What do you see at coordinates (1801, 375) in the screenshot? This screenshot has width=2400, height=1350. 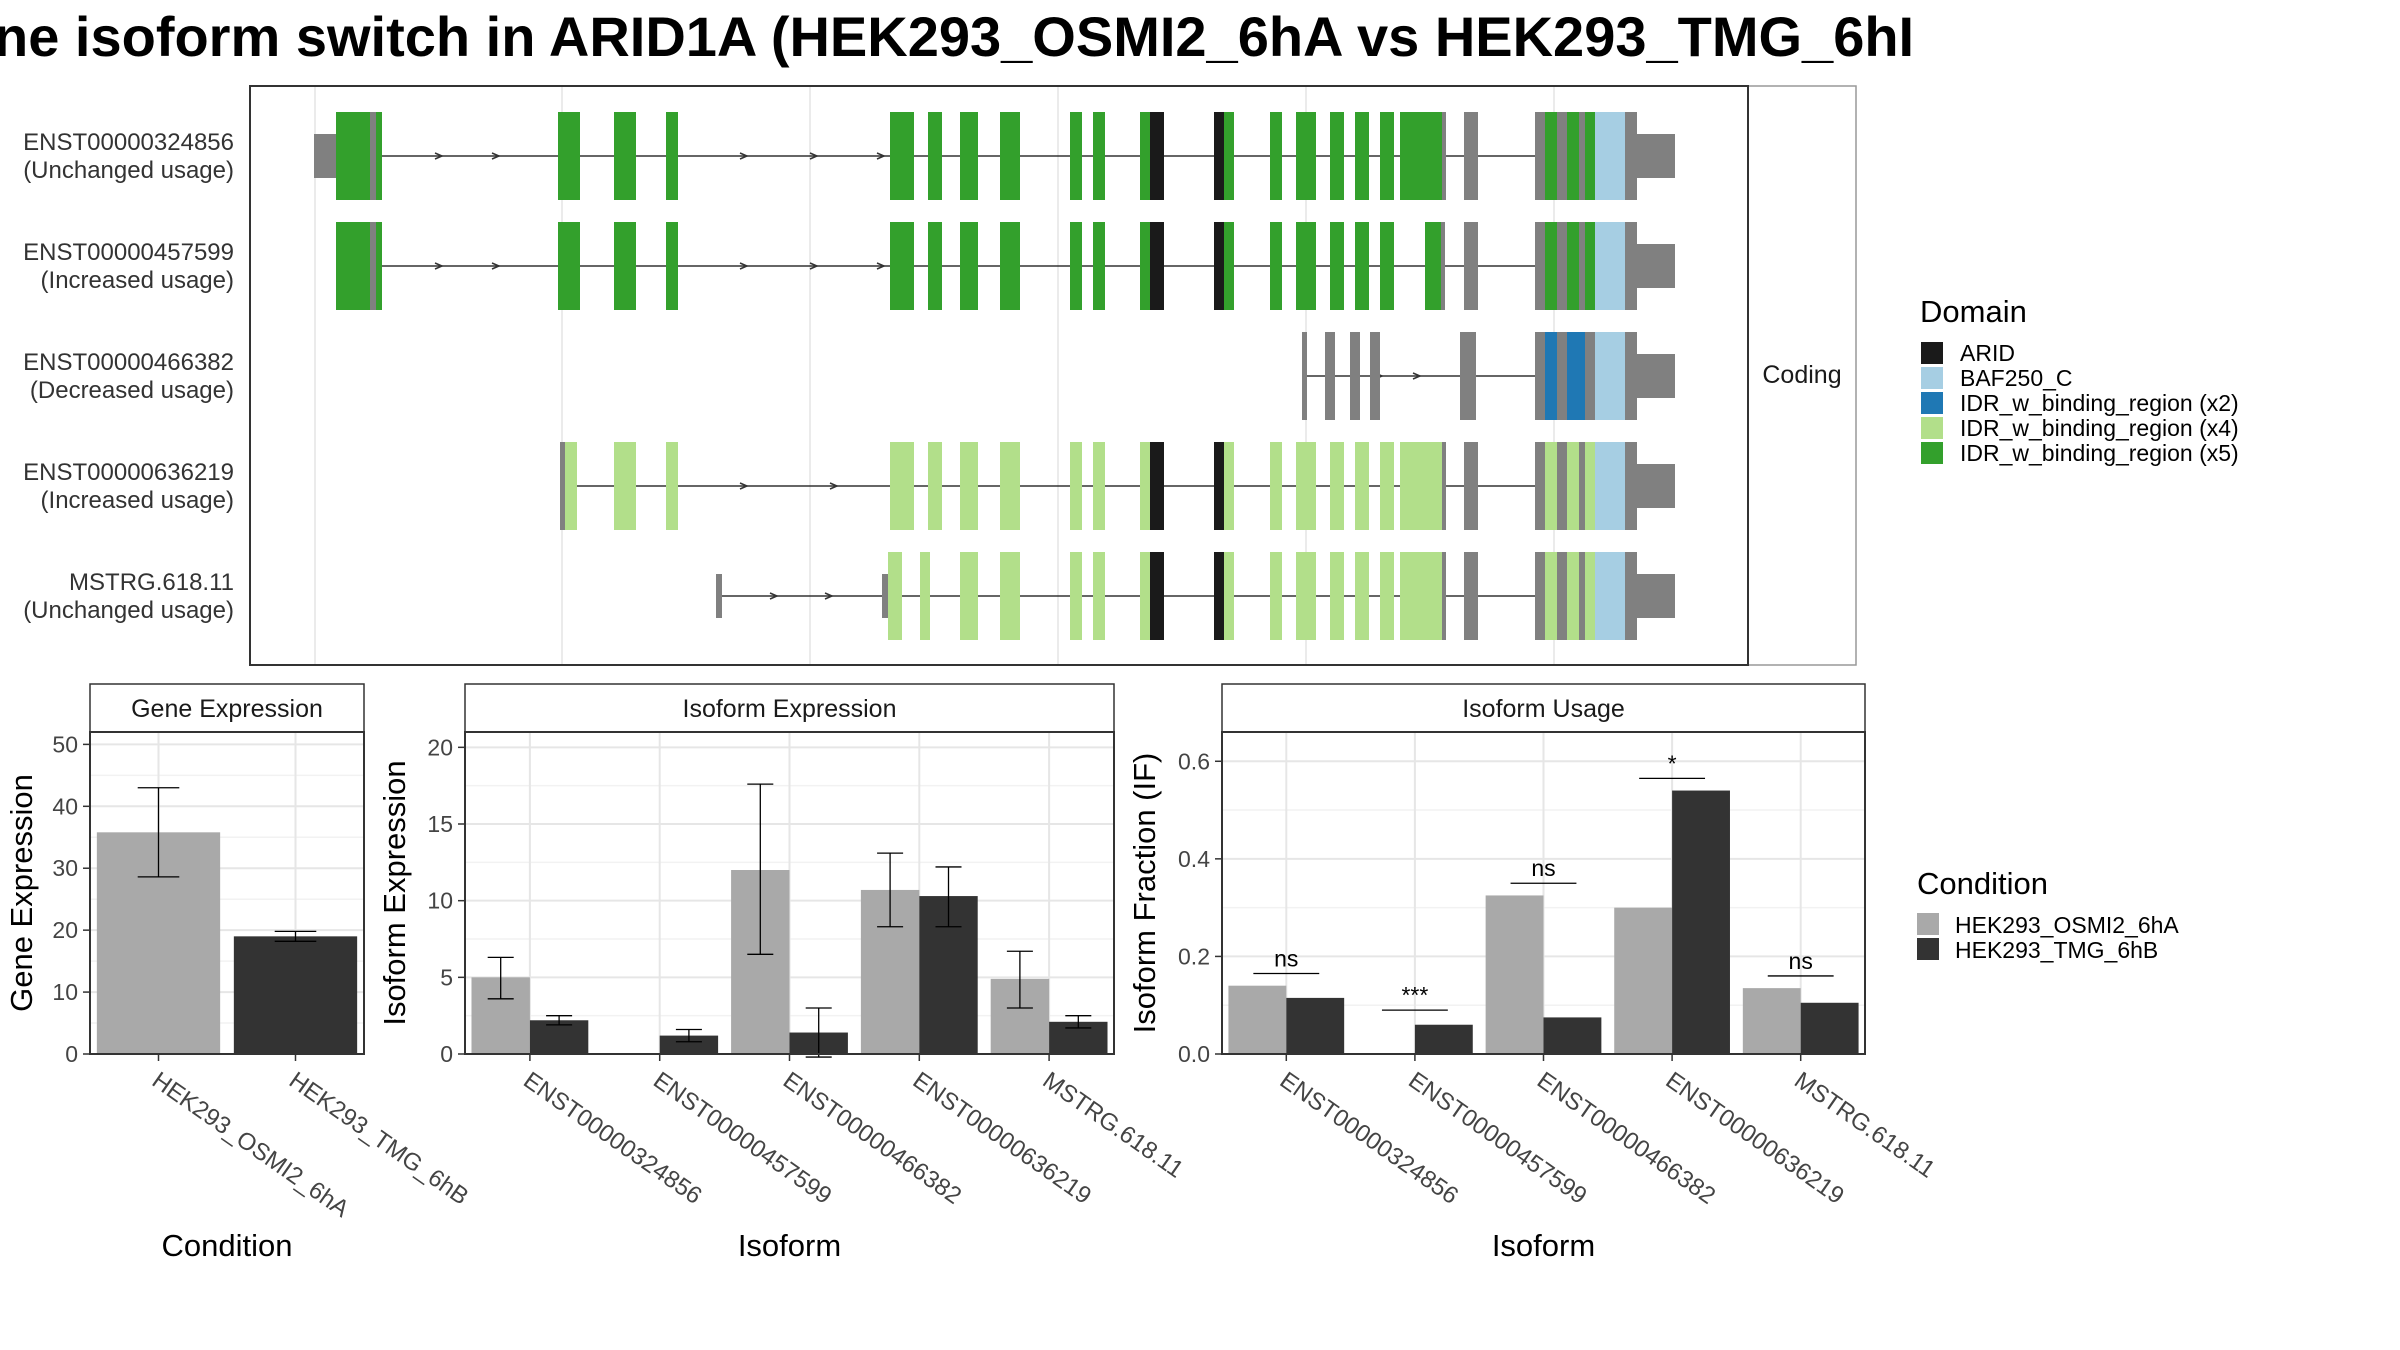 I see `strip-label-coding: Coding` at bounding box center [1801, 375].